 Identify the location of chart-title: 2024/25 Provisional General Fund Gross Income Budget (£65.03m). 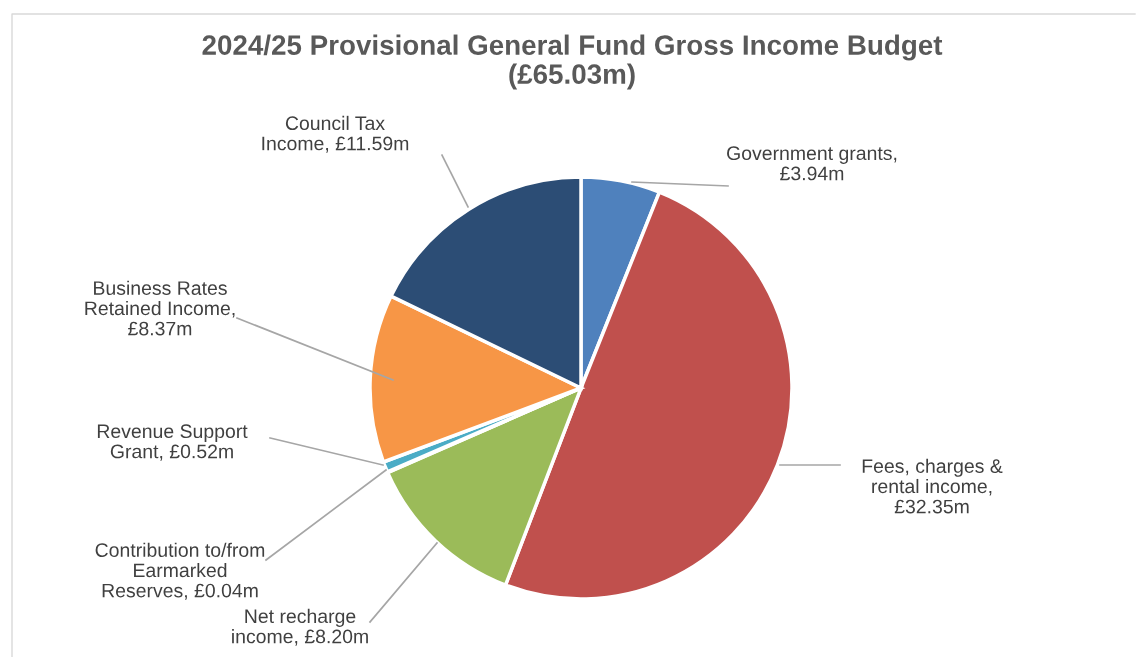
(572, 62).